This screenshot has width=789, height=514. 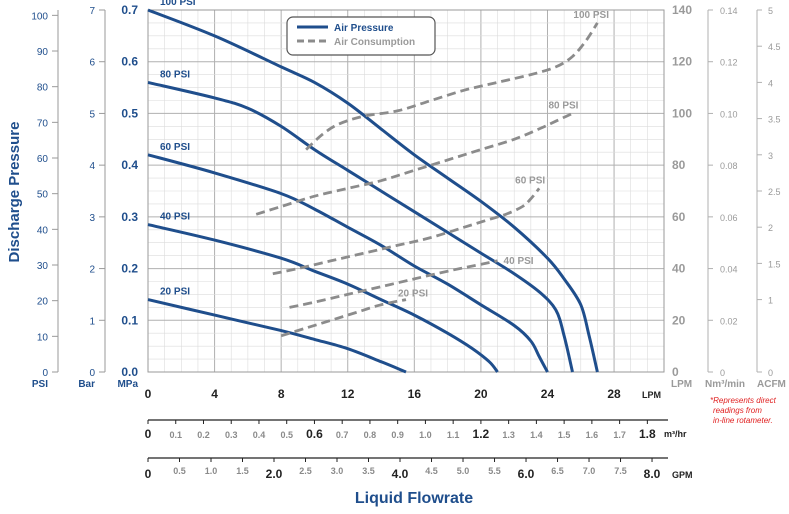 I want to click on air-consumption-line-20-psi, so click(x=343, y=318).